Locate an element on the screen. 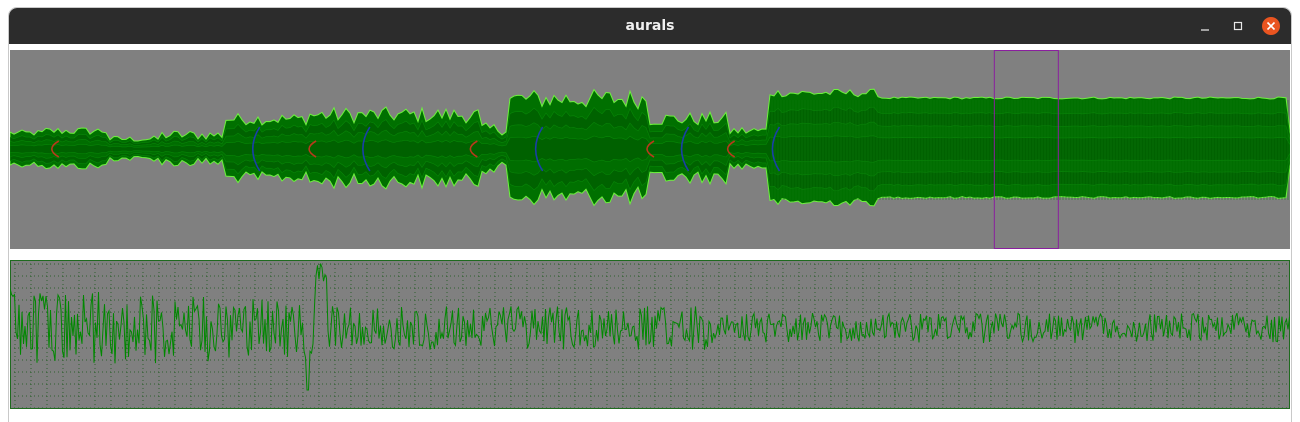  minimize-button is located at coordinates (1205, 26).